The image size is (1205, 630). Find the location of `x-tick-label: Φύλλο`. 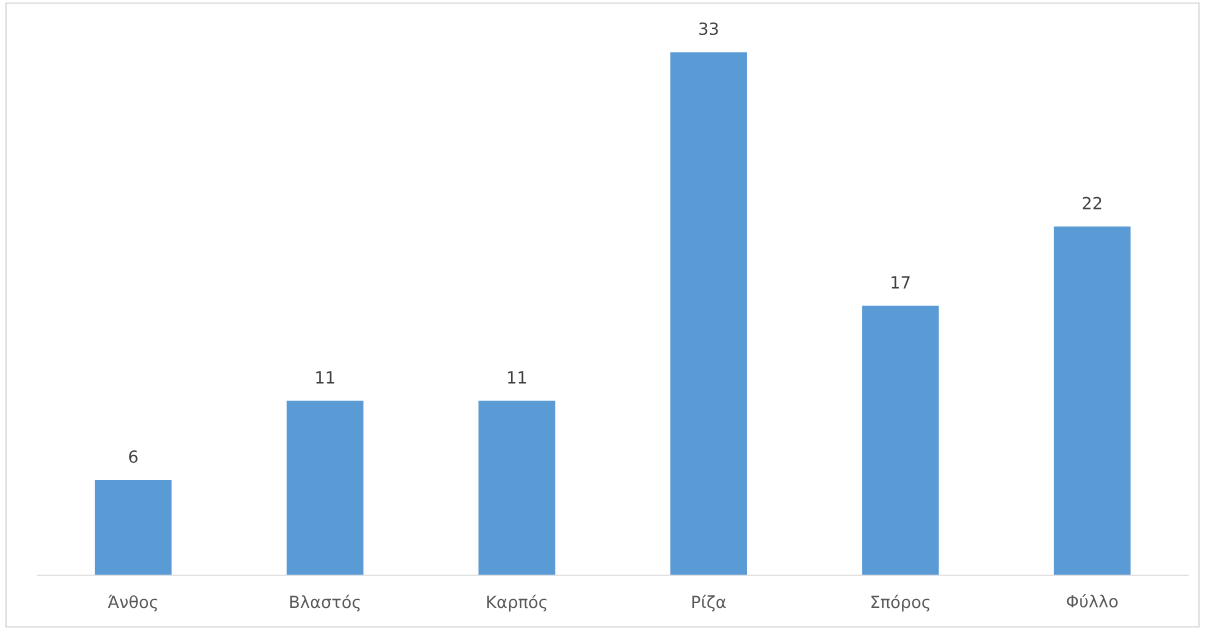

x-tick-label: Φύλλο is located at coordinates (1092, 600).